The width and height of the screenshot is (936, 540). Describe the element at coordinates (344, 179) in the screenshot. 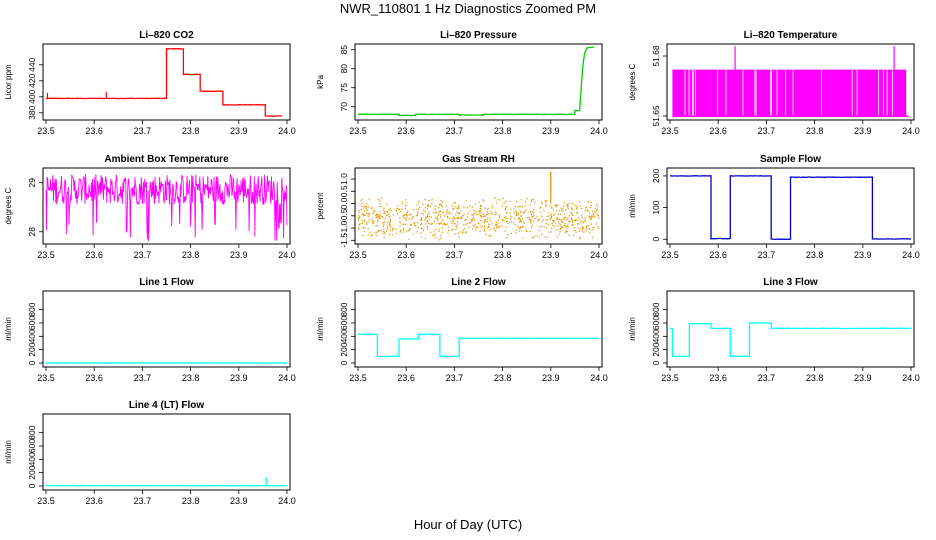

I see `y-tick-label: 1.0` at that location.